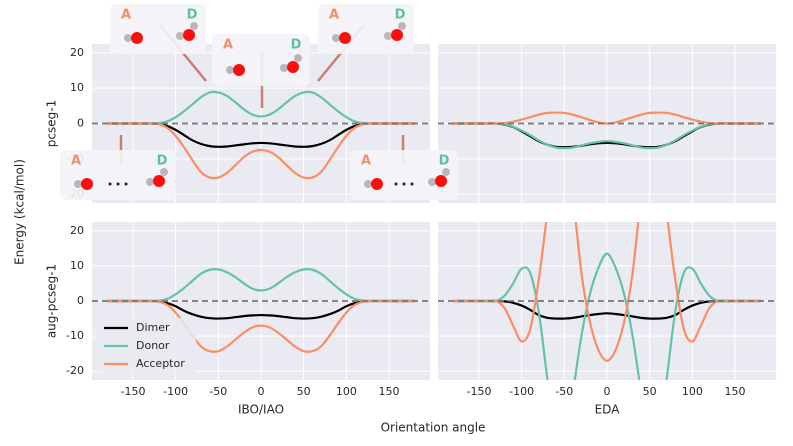  What do you see at coordinates (75, 335) in the screenshot?
I see `y-tick-label: -10` at bounding box center [75, 335].